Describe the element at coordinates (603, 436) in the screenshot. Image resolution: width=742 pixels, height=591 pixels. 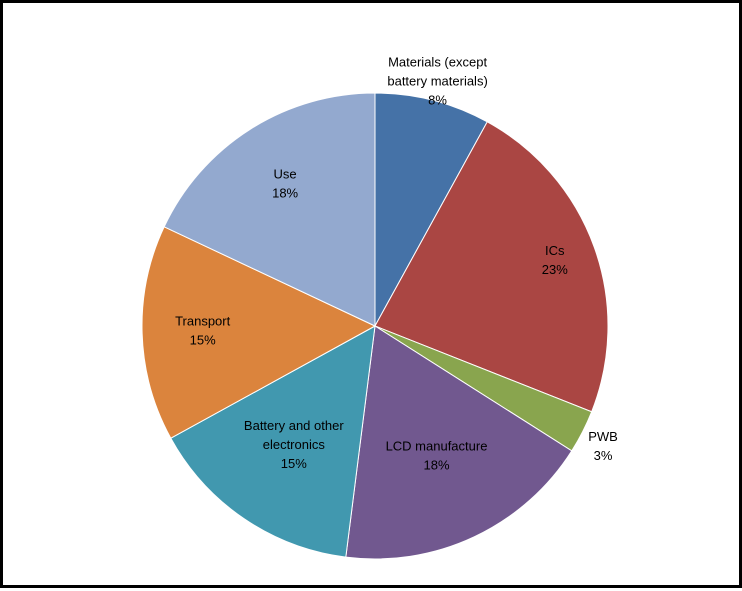
I see `slice-label-text: PWB` at that location.